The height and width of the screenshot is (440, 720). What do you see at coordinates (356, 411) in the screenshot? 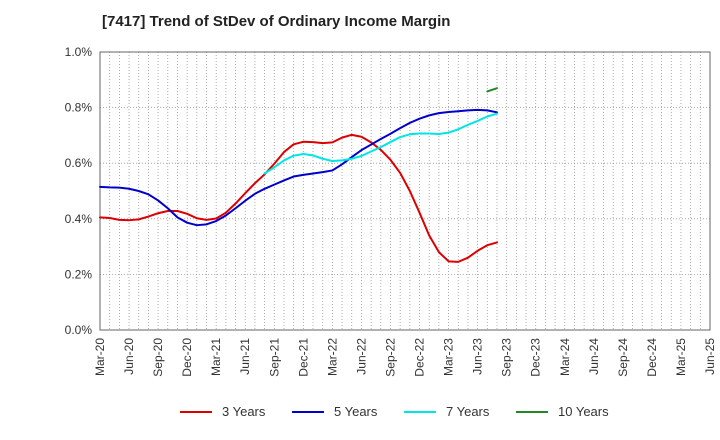
I see `legend-label: 5 Years` at bounding box center [356, 411].